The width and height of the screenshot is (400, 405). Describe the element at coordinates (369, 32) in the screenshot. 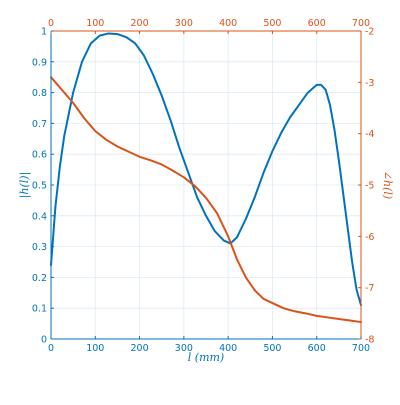

I see `right-tick-label: -2` at that location.